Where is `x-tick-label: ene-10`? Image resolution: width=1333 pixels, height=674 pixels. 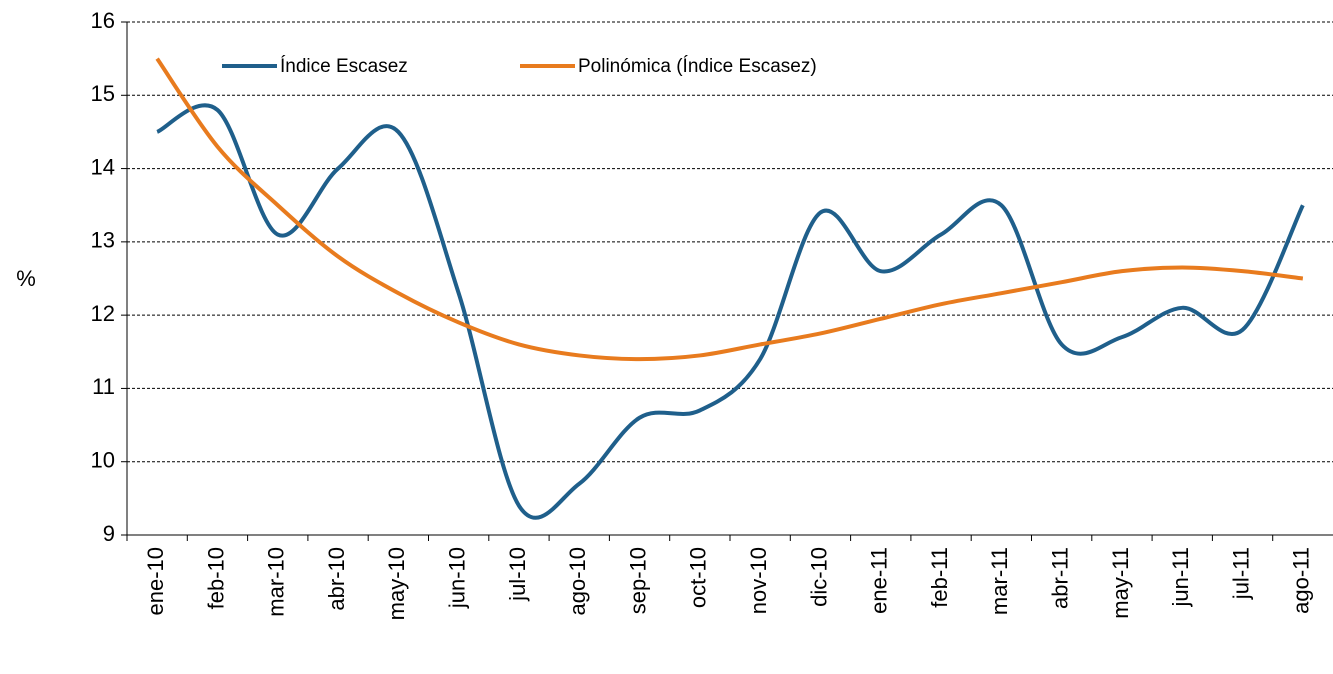
x-tick-label: ene-10 is located at coordinates (155, 581).